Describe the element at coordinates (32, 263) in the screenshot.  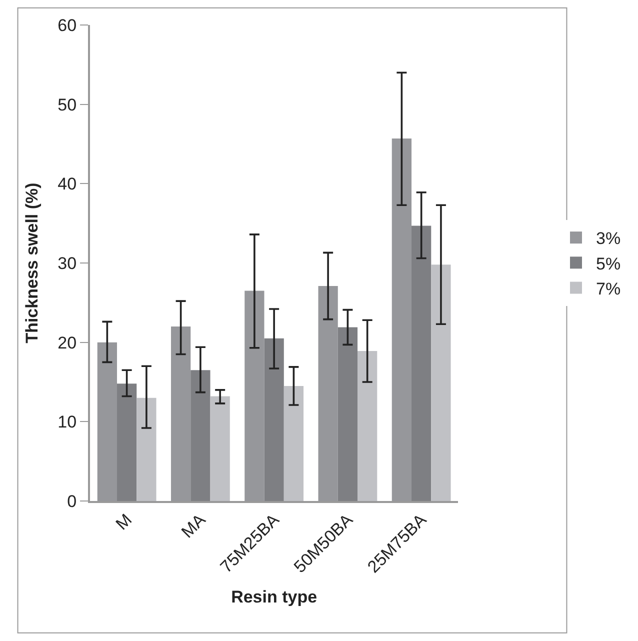
I see `y-axis-title: Thickness swell (%)` at that location.